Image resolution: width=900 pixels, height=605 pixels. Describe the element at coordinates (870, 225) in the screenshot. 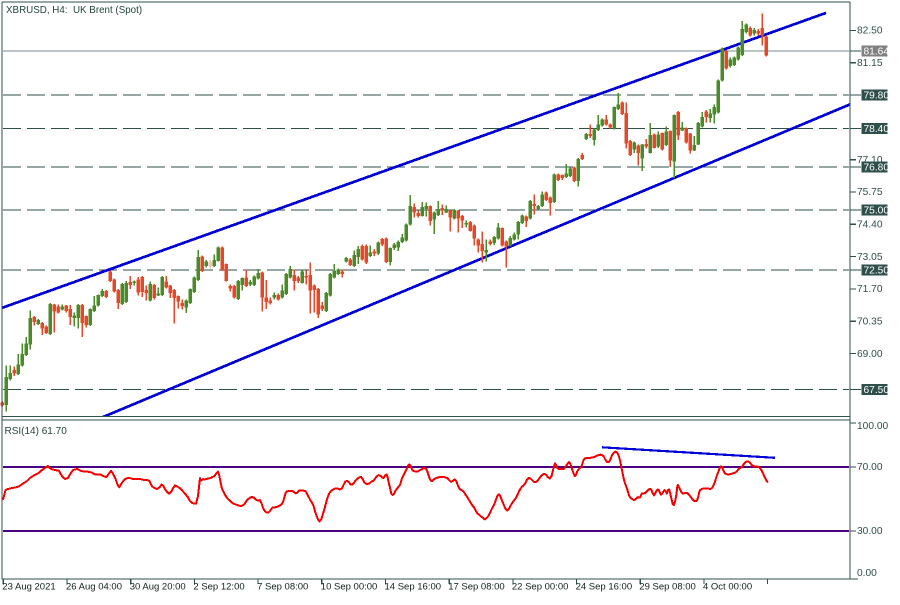

I see `svg-text: 74.40` at that location.